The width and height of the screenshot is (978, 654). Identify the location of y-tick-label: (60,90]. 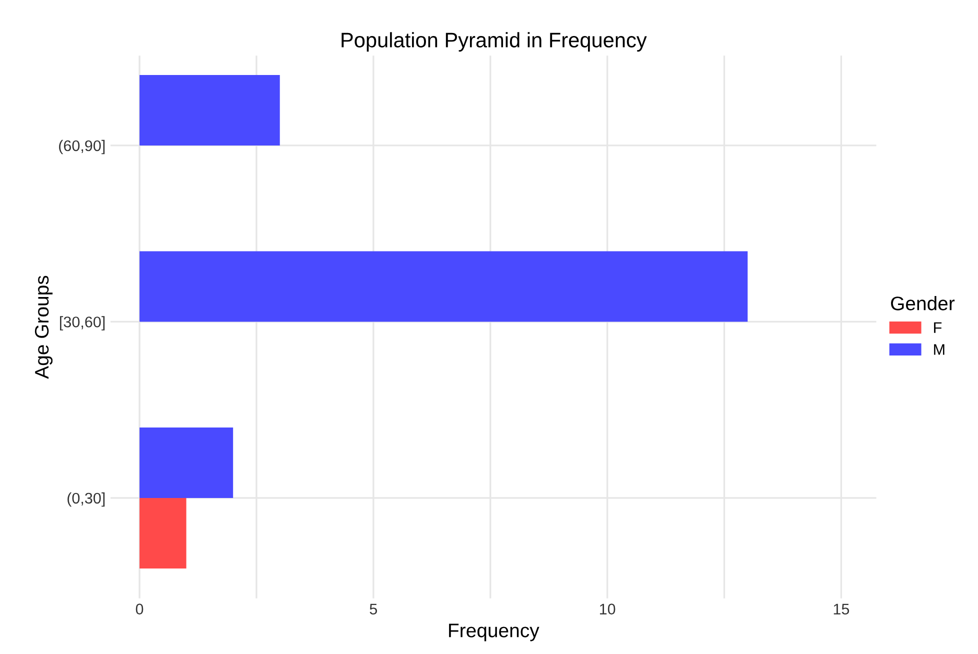
(82, 147).